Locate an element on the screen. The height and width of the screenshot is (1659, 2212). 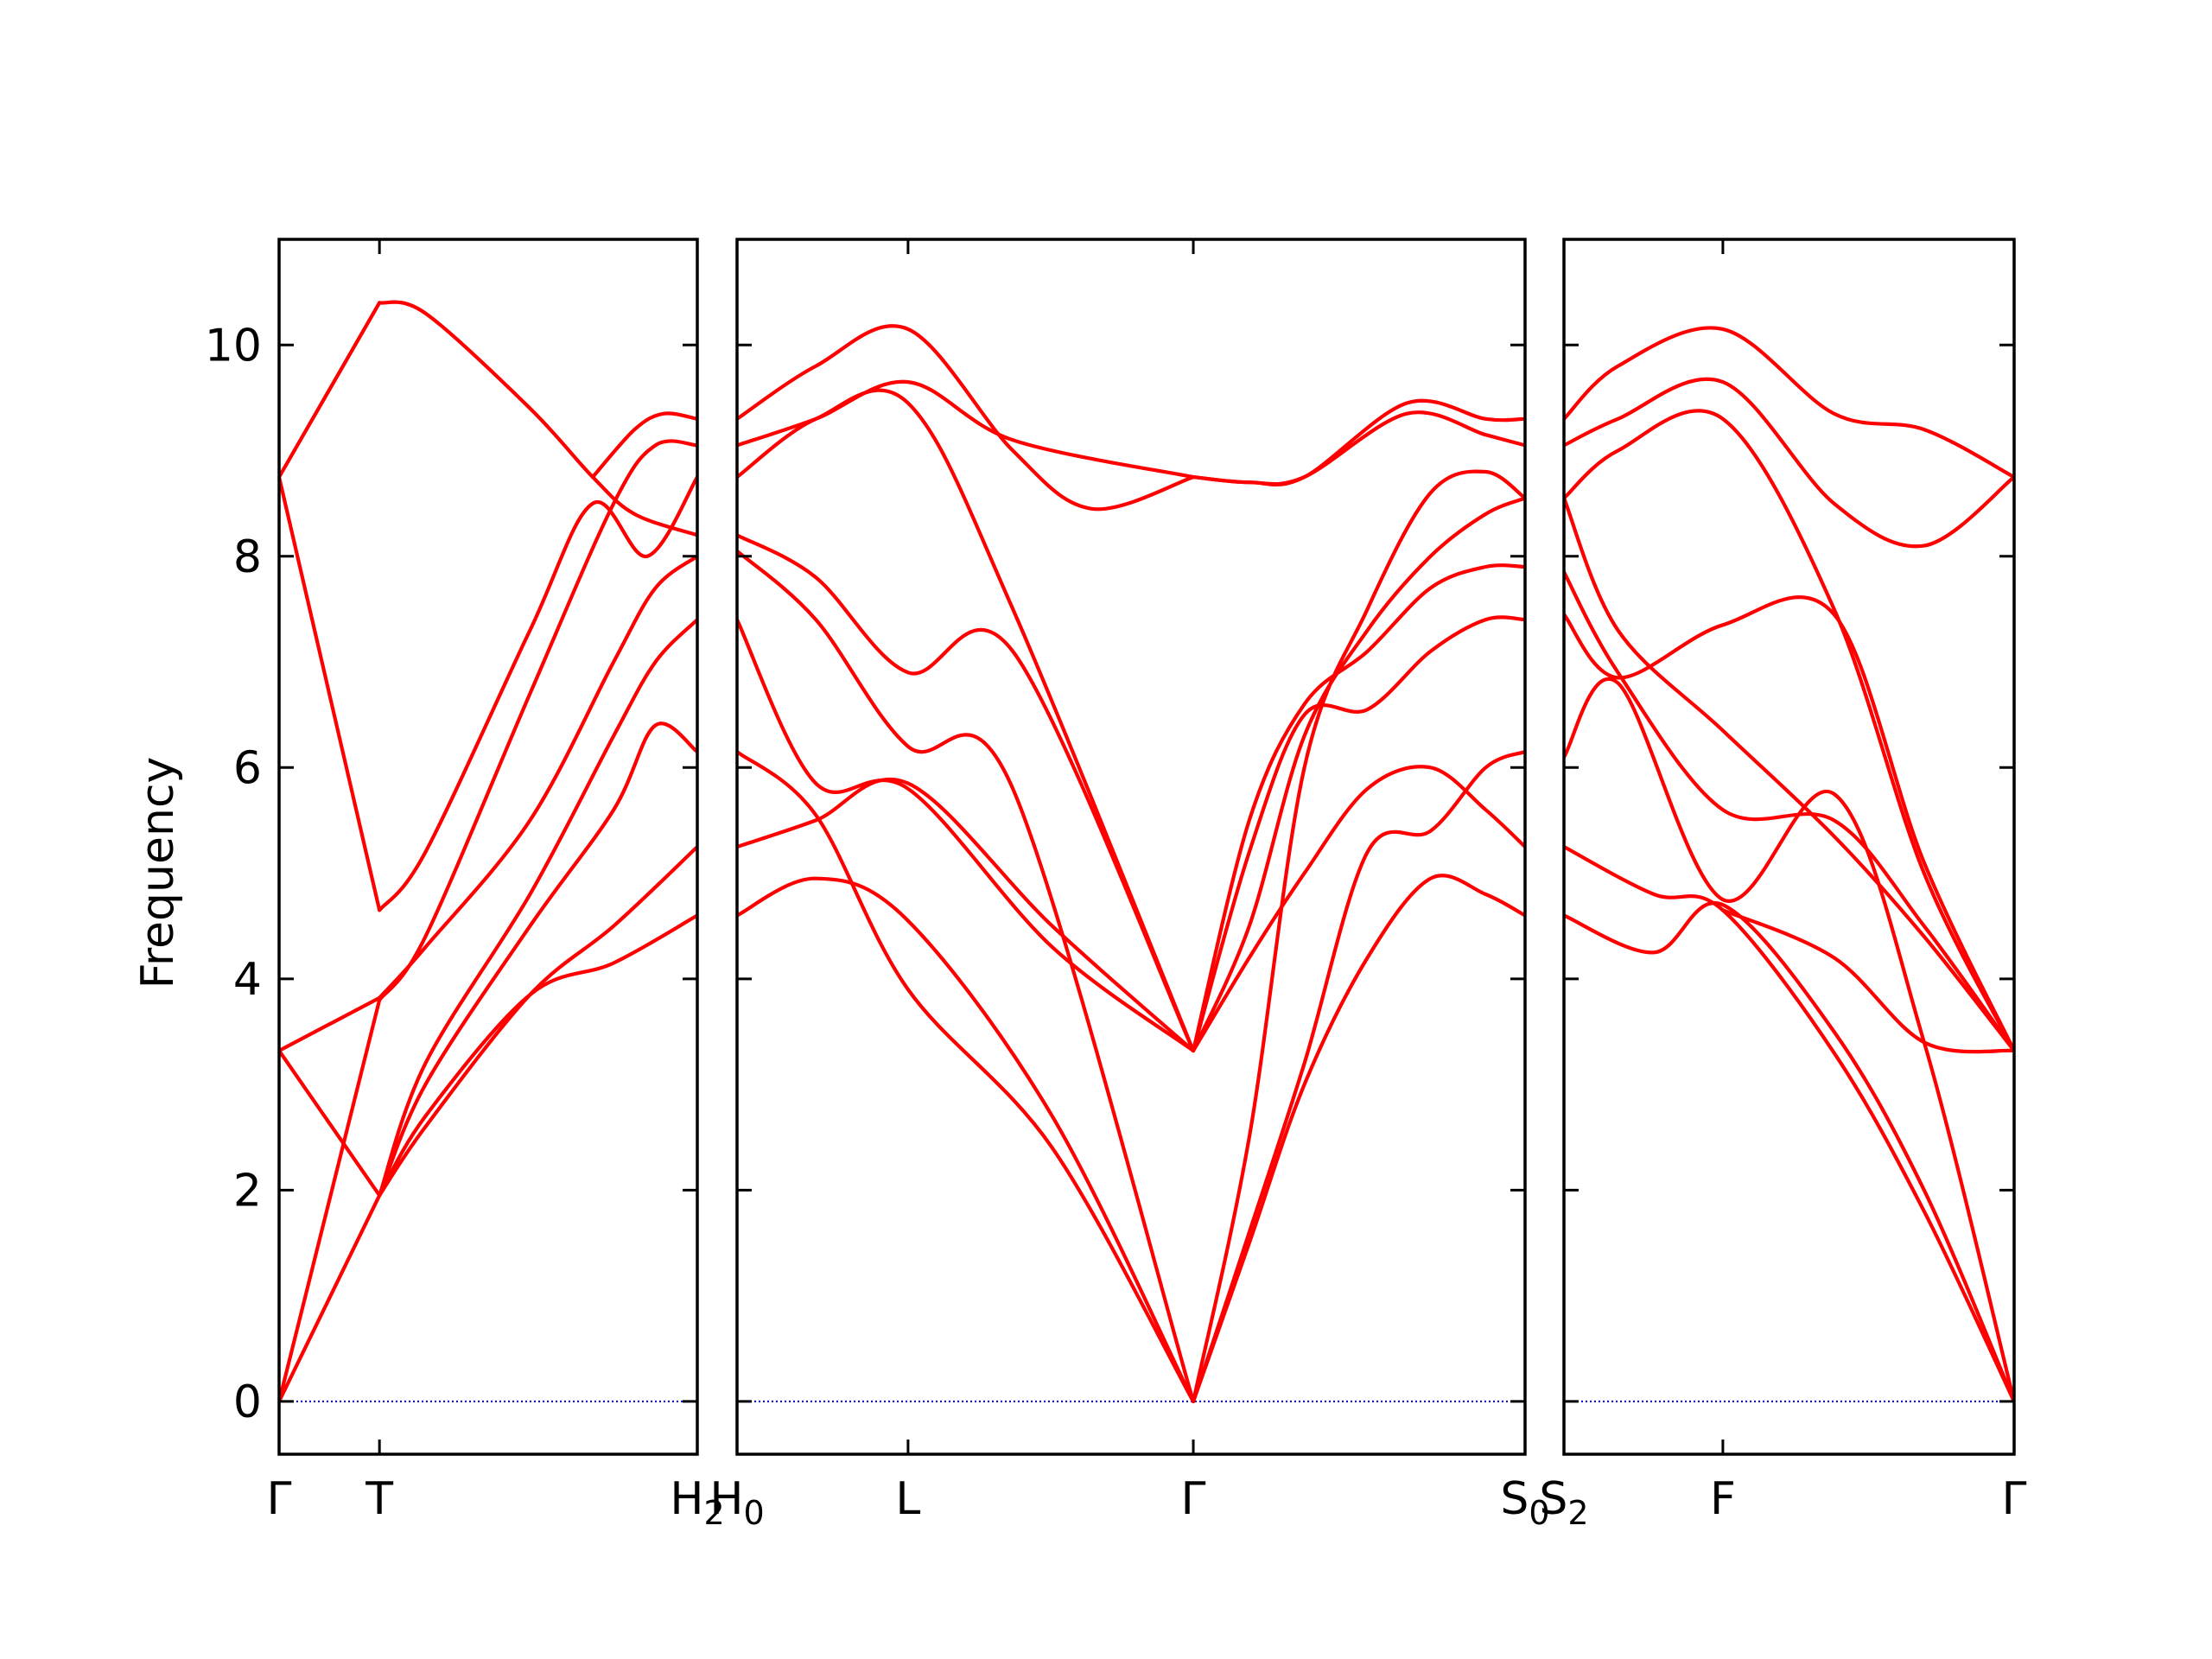
y-tick-label: 4 is located at coordinates (247, 980).